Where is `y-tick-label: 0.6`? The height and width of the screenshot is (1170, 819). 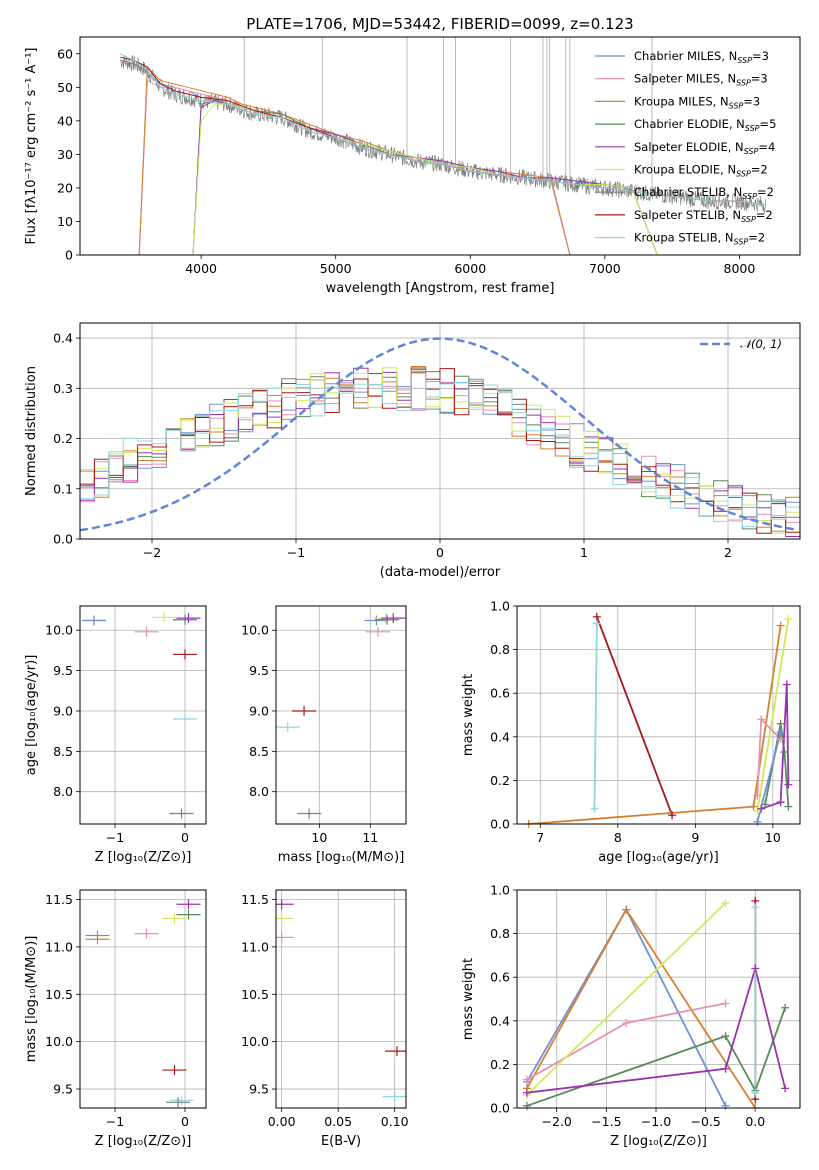 y-tick-label: 0.6 is located at coordinates (500, 977).